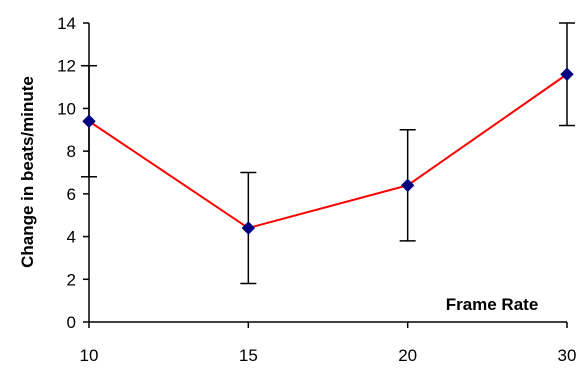 Image resolution: width=585 pixels, height=368 pixels. Describe the element at coordinates (89, 355) in the screenshot. I see `x-tick-label: 10` at that location.